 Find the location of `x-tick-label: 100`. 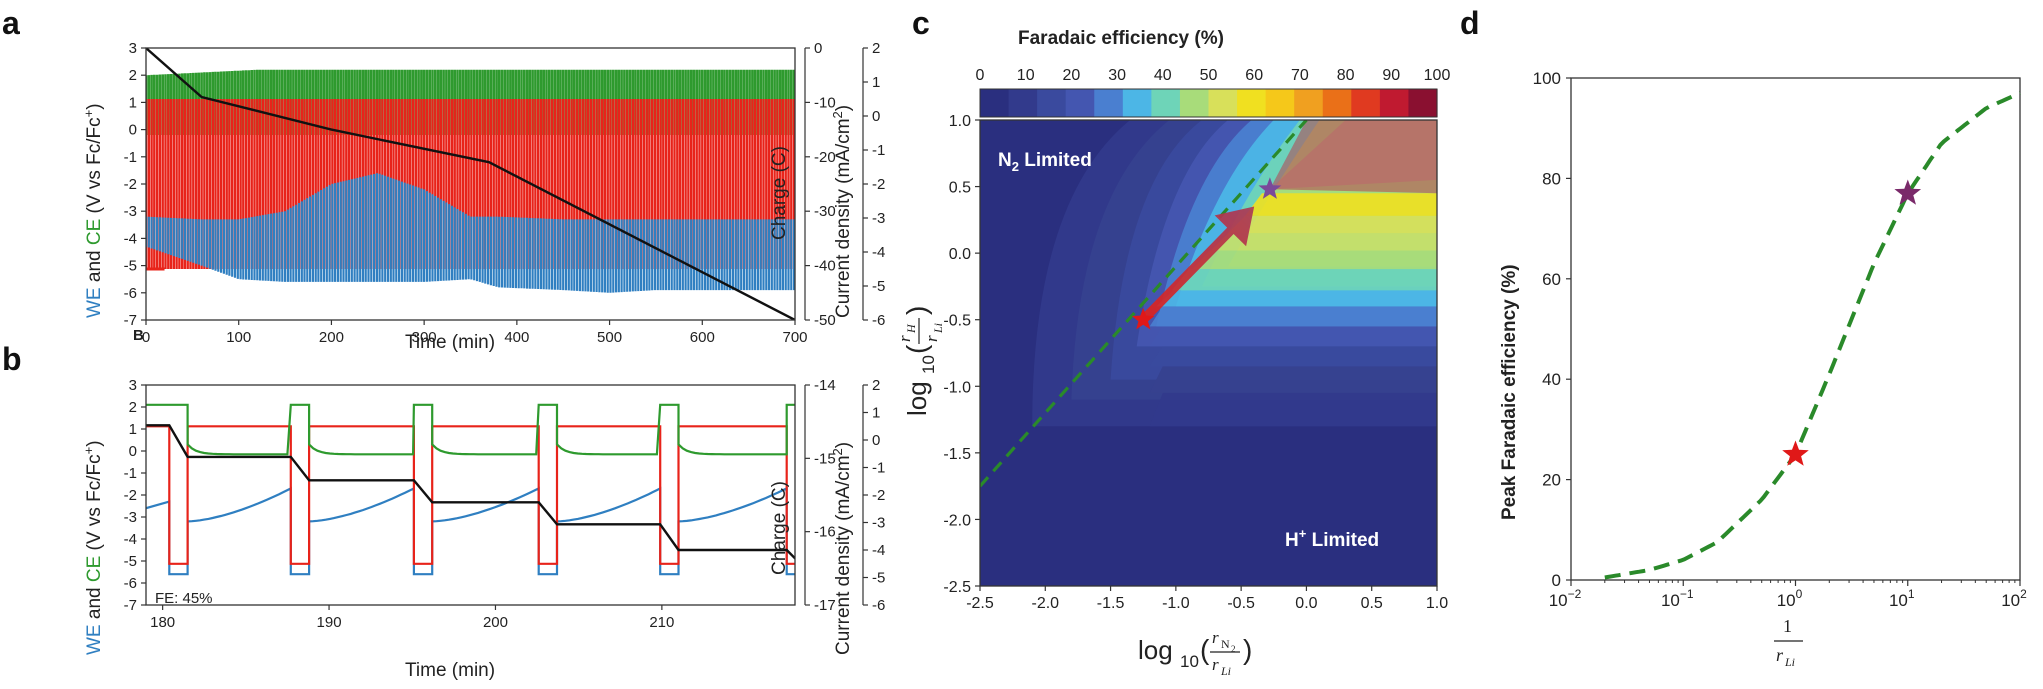

x-tick-label: 100 is located at coordinates (238, 337).